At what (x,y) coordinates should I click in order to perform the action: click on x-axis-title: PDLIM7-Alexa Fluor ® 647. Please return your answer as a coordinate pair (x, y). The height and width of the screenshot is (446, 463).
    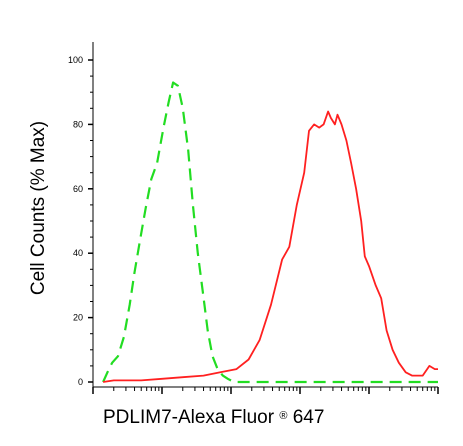
    Looking at the image, I should click on (213, 415).